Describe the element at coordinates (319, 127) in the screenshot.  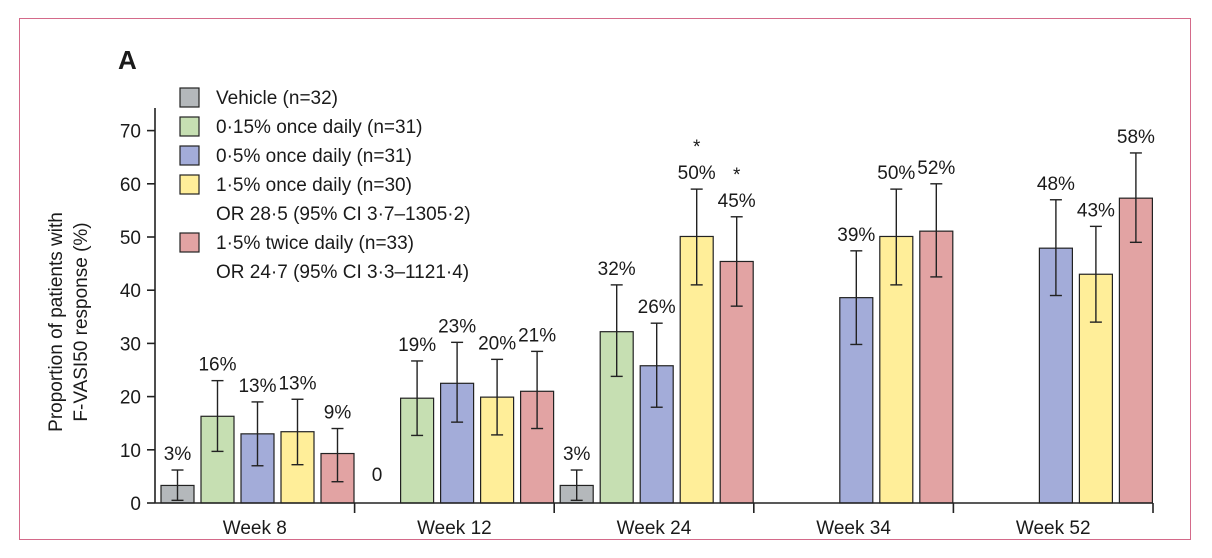
I see `legend-label: 0·15% once daily (n=31)` at that location.